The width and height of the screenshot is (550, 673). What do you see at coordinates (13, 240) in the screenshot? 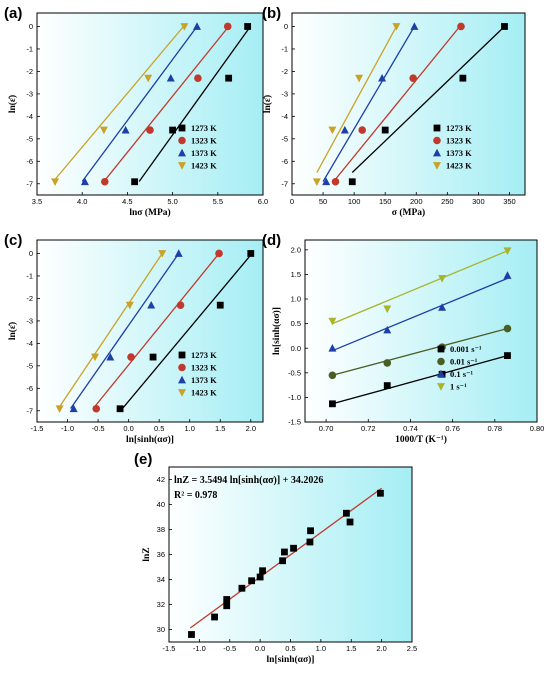
I see `panel-label: (c)` at bounding box center [13, 240].